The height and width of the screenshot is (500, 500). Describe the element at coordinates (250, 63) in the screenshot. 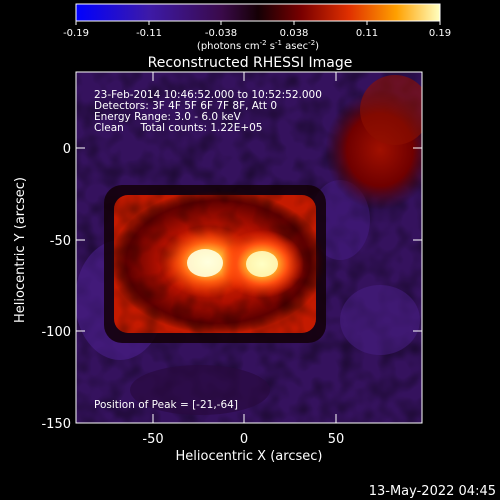

I see `plot-title: Reconstructed RHESSI Image` at that location.